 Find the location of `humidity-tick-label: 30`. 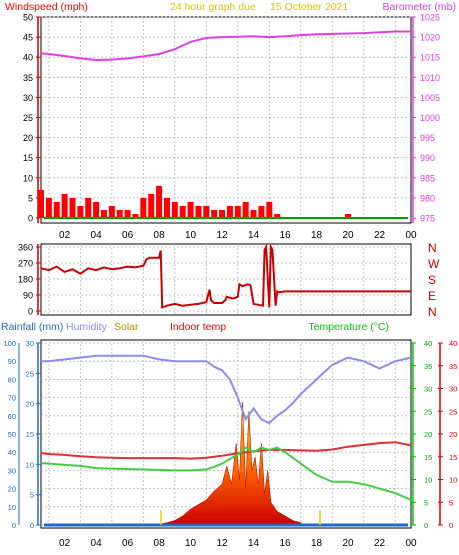

humidity-tick-label: 30 is located at coordinates (12, 470).